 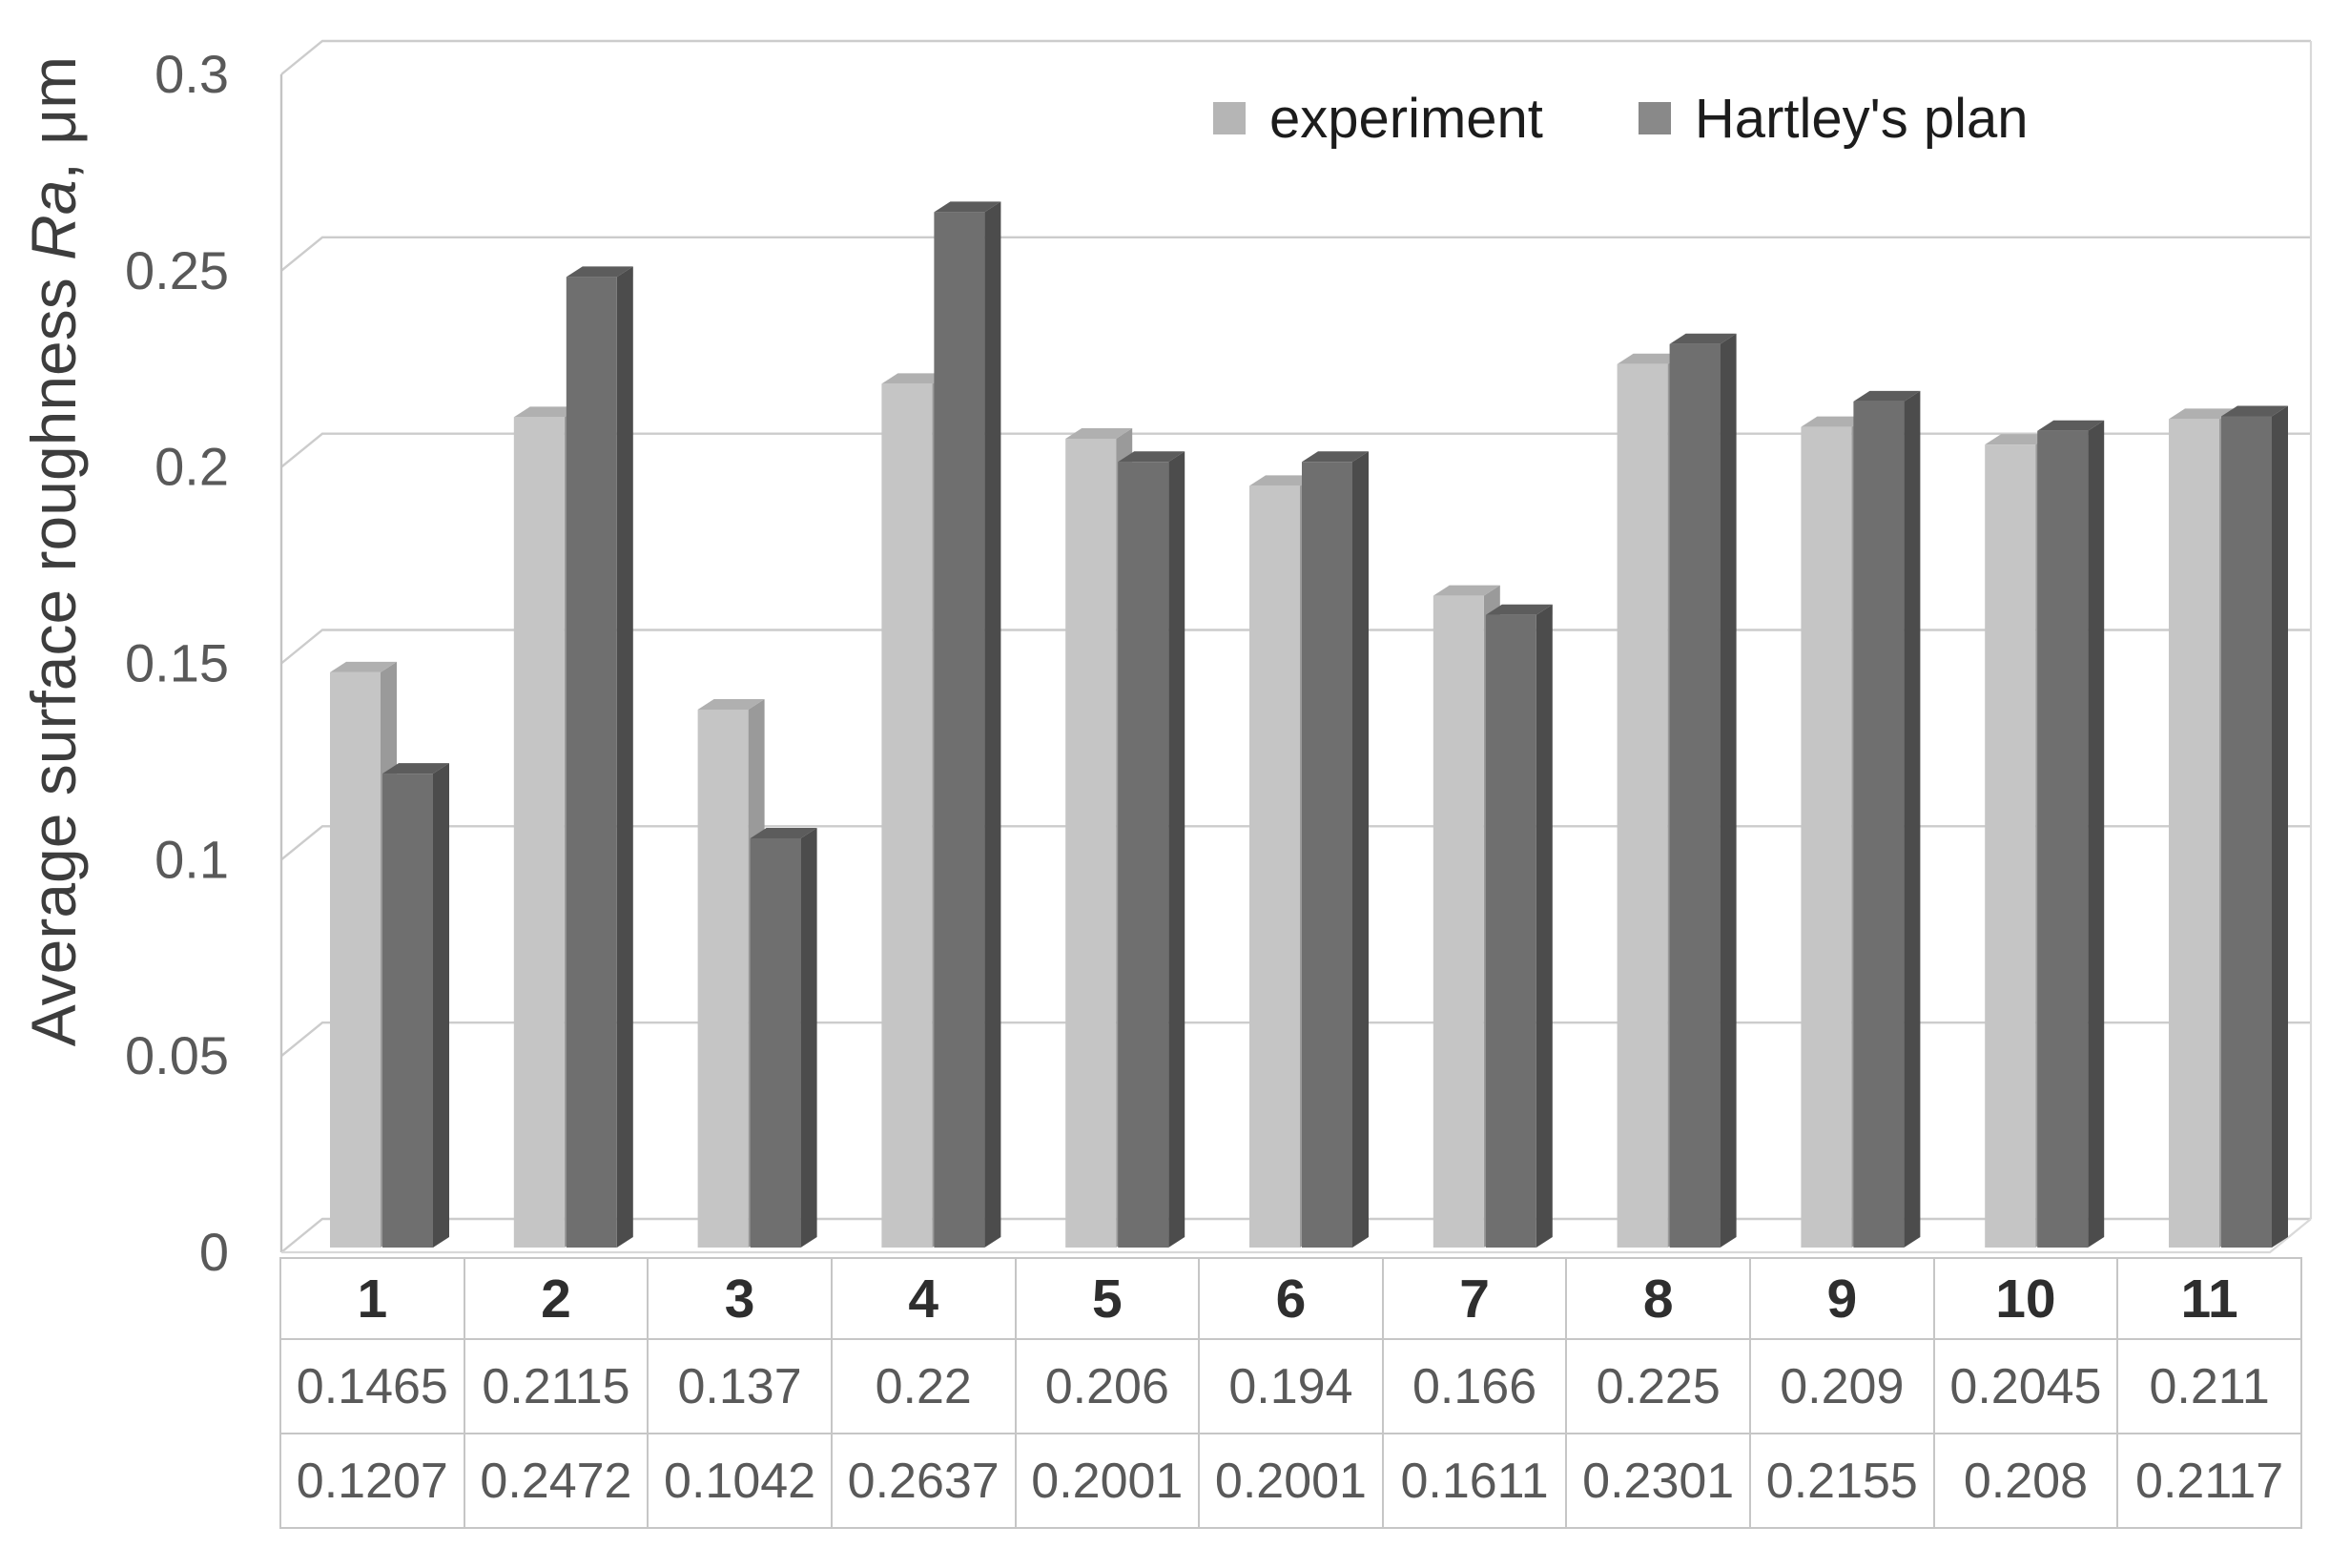 What do you see at coordinates (1621, 118) in the screenshot?
I see `chart-legend: experiment Hartley's plan` at bounding box center [1621, 118].